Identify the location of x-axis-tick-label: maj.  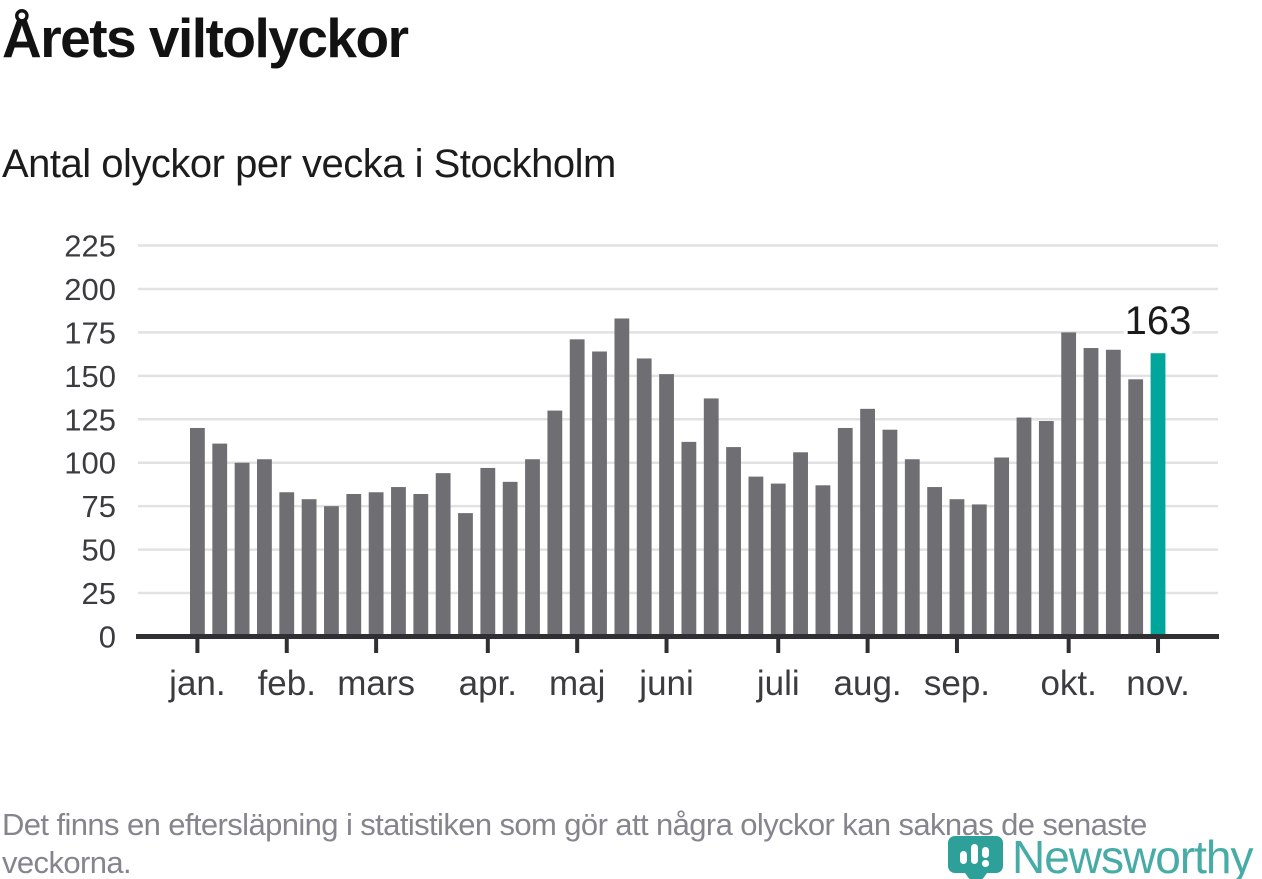
(577, 683).